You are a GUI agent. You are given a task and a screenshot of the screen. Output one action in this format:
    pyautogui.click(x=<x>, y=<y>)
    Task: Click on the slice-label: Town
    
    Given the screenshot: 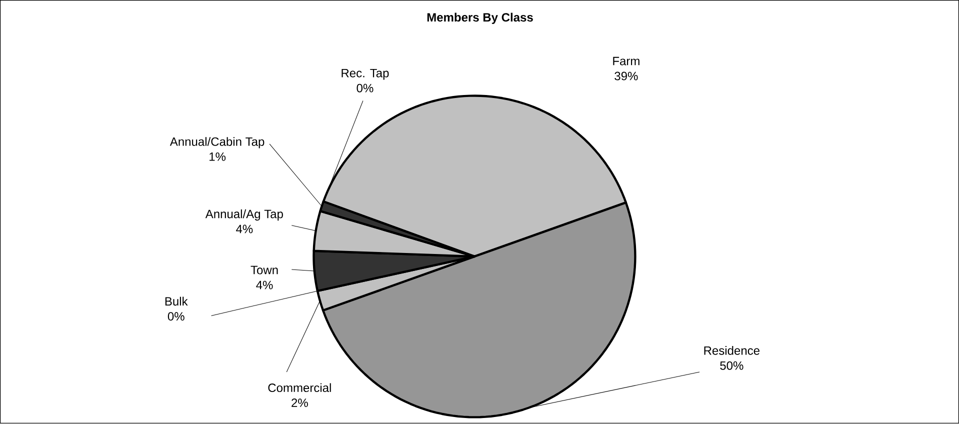 What is the action you would take?
    pyautogui.click(x=264, y=270)
    